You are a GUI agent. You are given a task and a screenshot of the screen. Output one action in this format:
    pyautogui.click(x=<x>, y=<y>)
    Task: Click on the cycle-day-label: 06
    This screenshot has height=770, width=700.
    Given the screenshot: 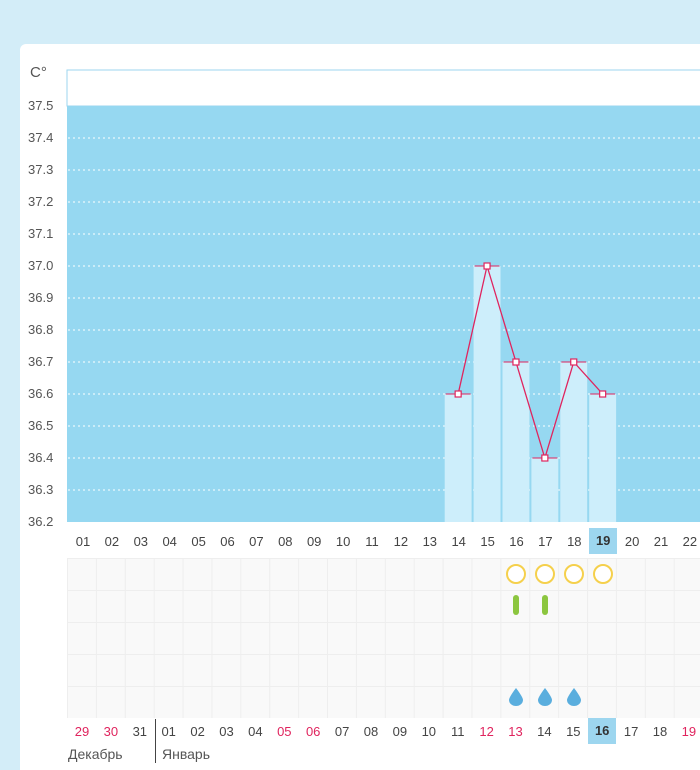 What is the action you would take?
    pyautogui.click(x=313, y=731)
    